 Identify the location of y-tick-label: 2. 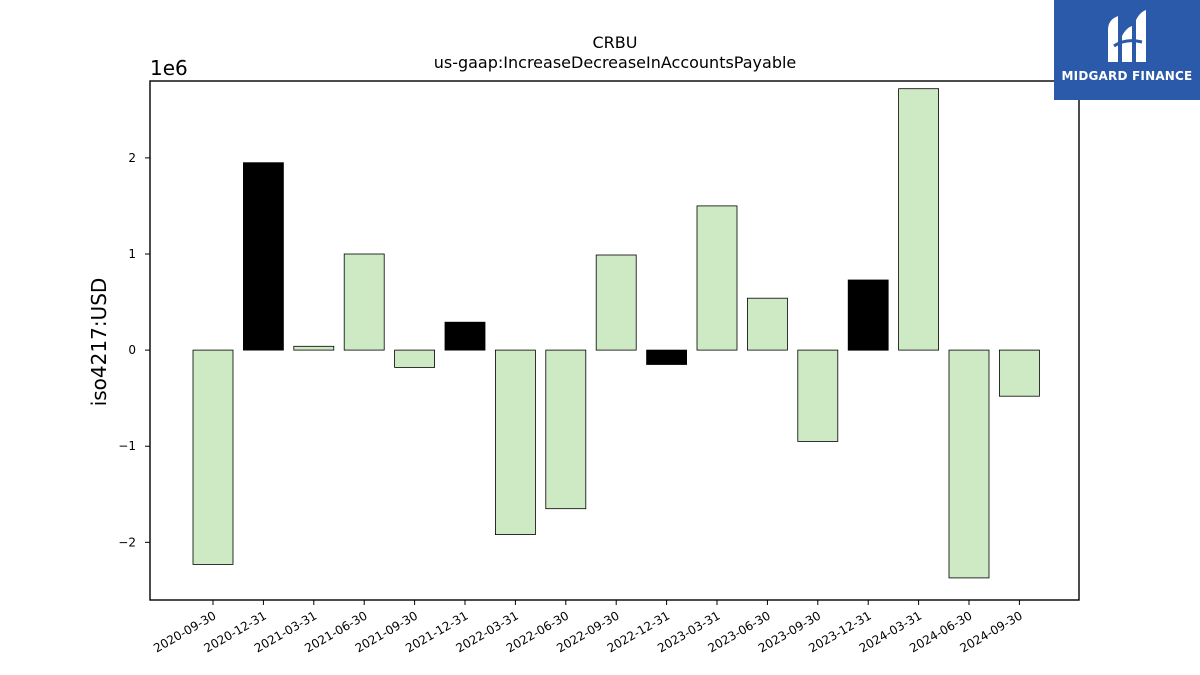
(132, 158).